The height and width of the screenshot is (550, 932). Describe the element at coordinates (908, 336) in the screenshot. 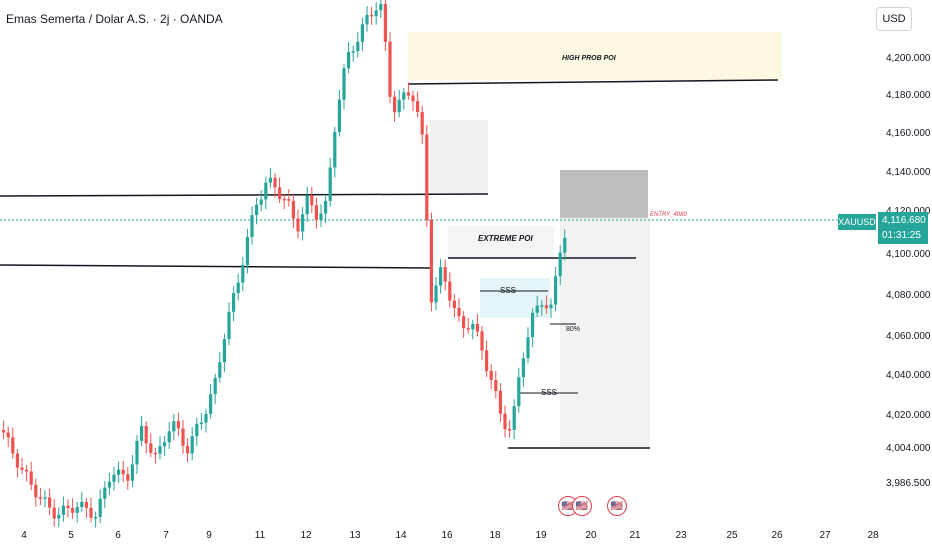

I see `price-tick: 4,060.000` at that location.